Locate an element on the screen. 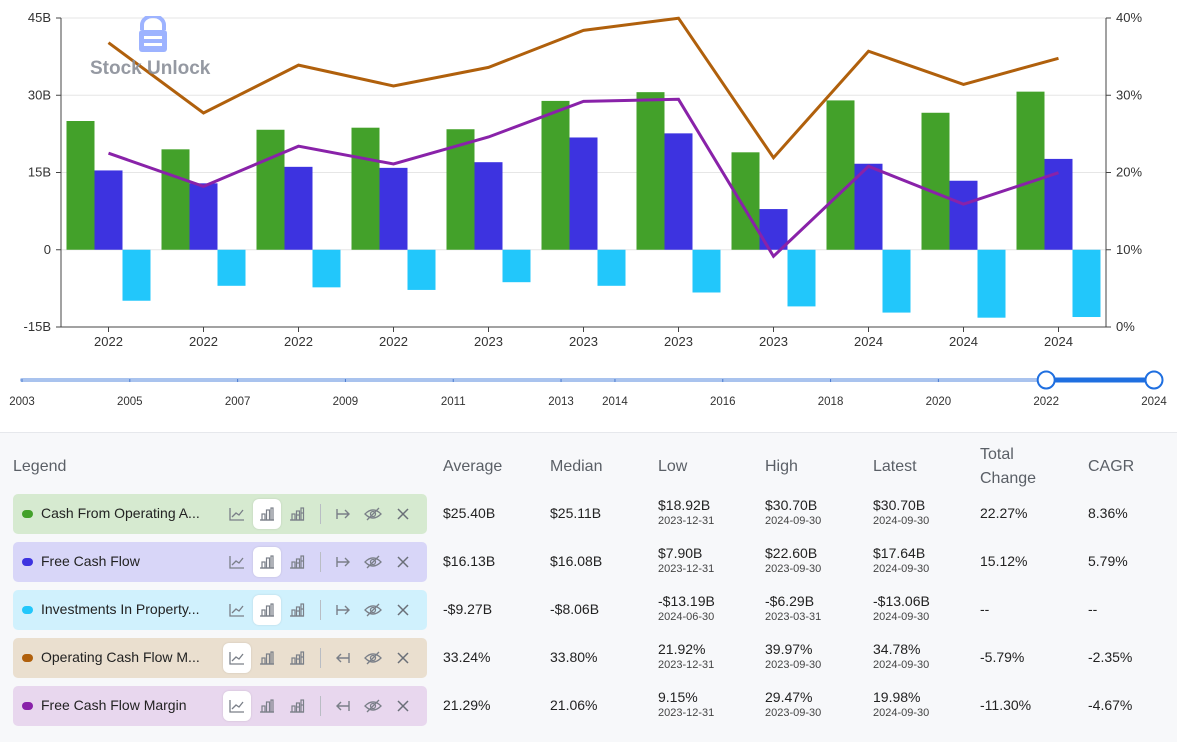 The width and height of the screenshot is (1177, 742). latest-date: 2024-09-30 is located at coordinates (901, 617).